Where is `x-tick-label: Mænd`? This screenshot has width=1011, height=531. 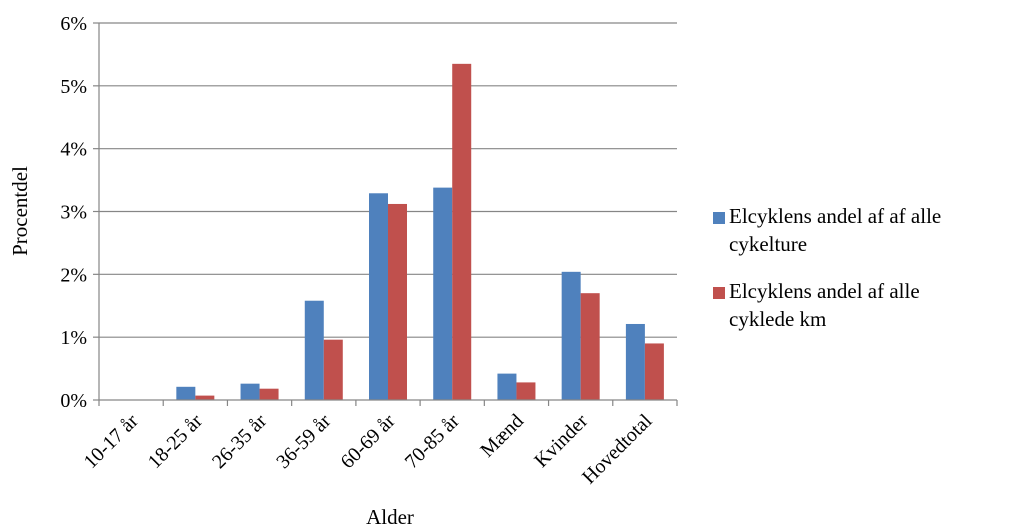 x-tick-label: Mænd is located at coordinates (502, 436).